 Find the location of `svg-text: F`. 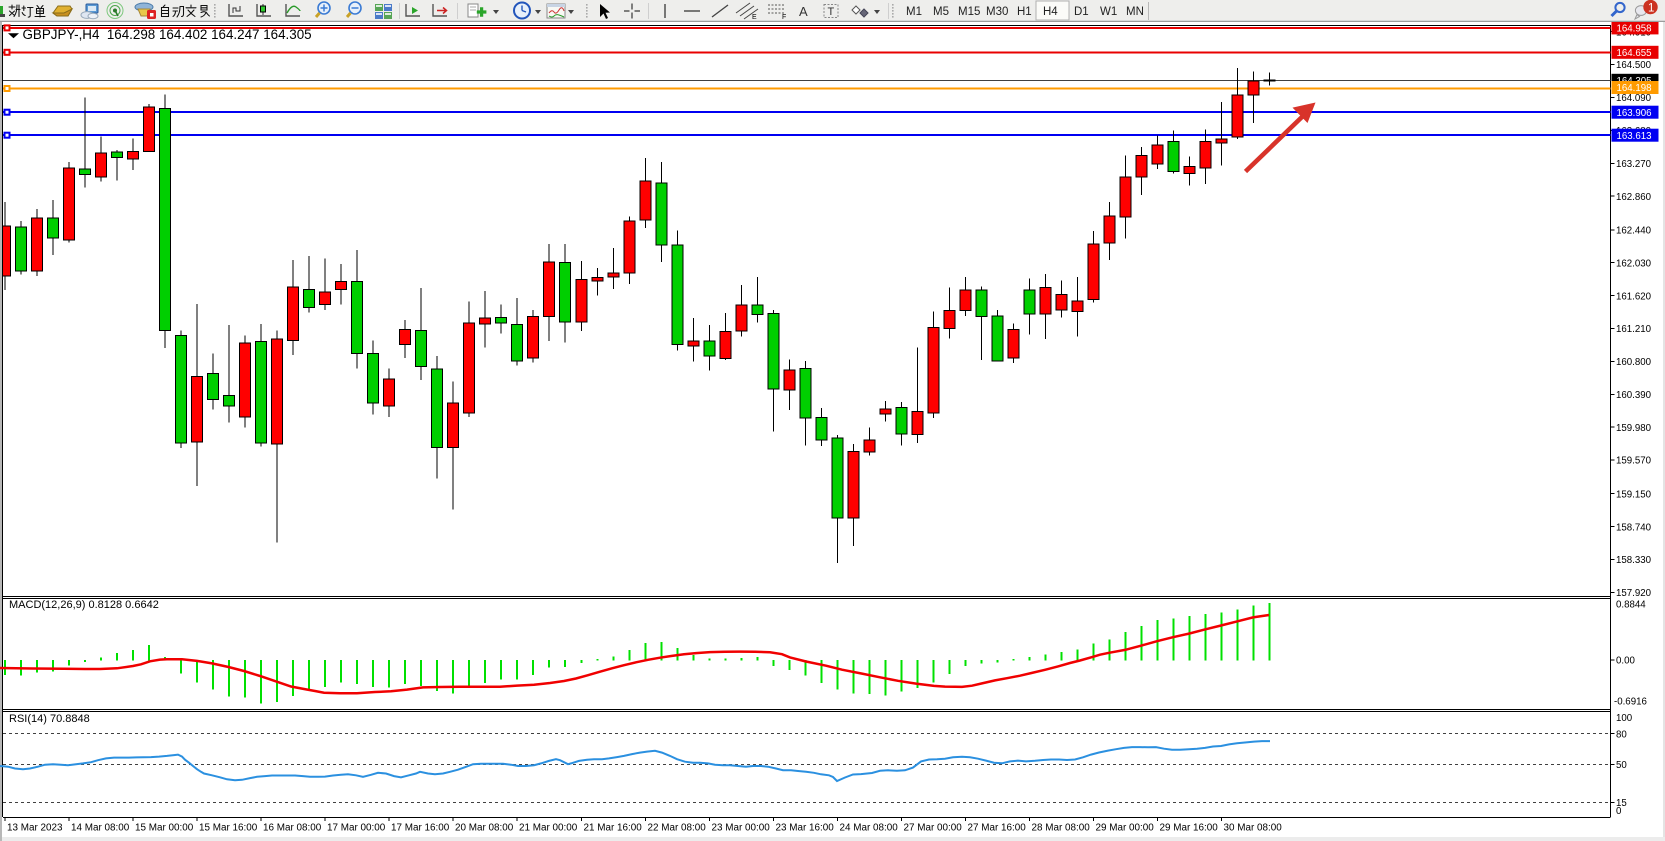

svg-text: F is located at coordinates (784, 17).